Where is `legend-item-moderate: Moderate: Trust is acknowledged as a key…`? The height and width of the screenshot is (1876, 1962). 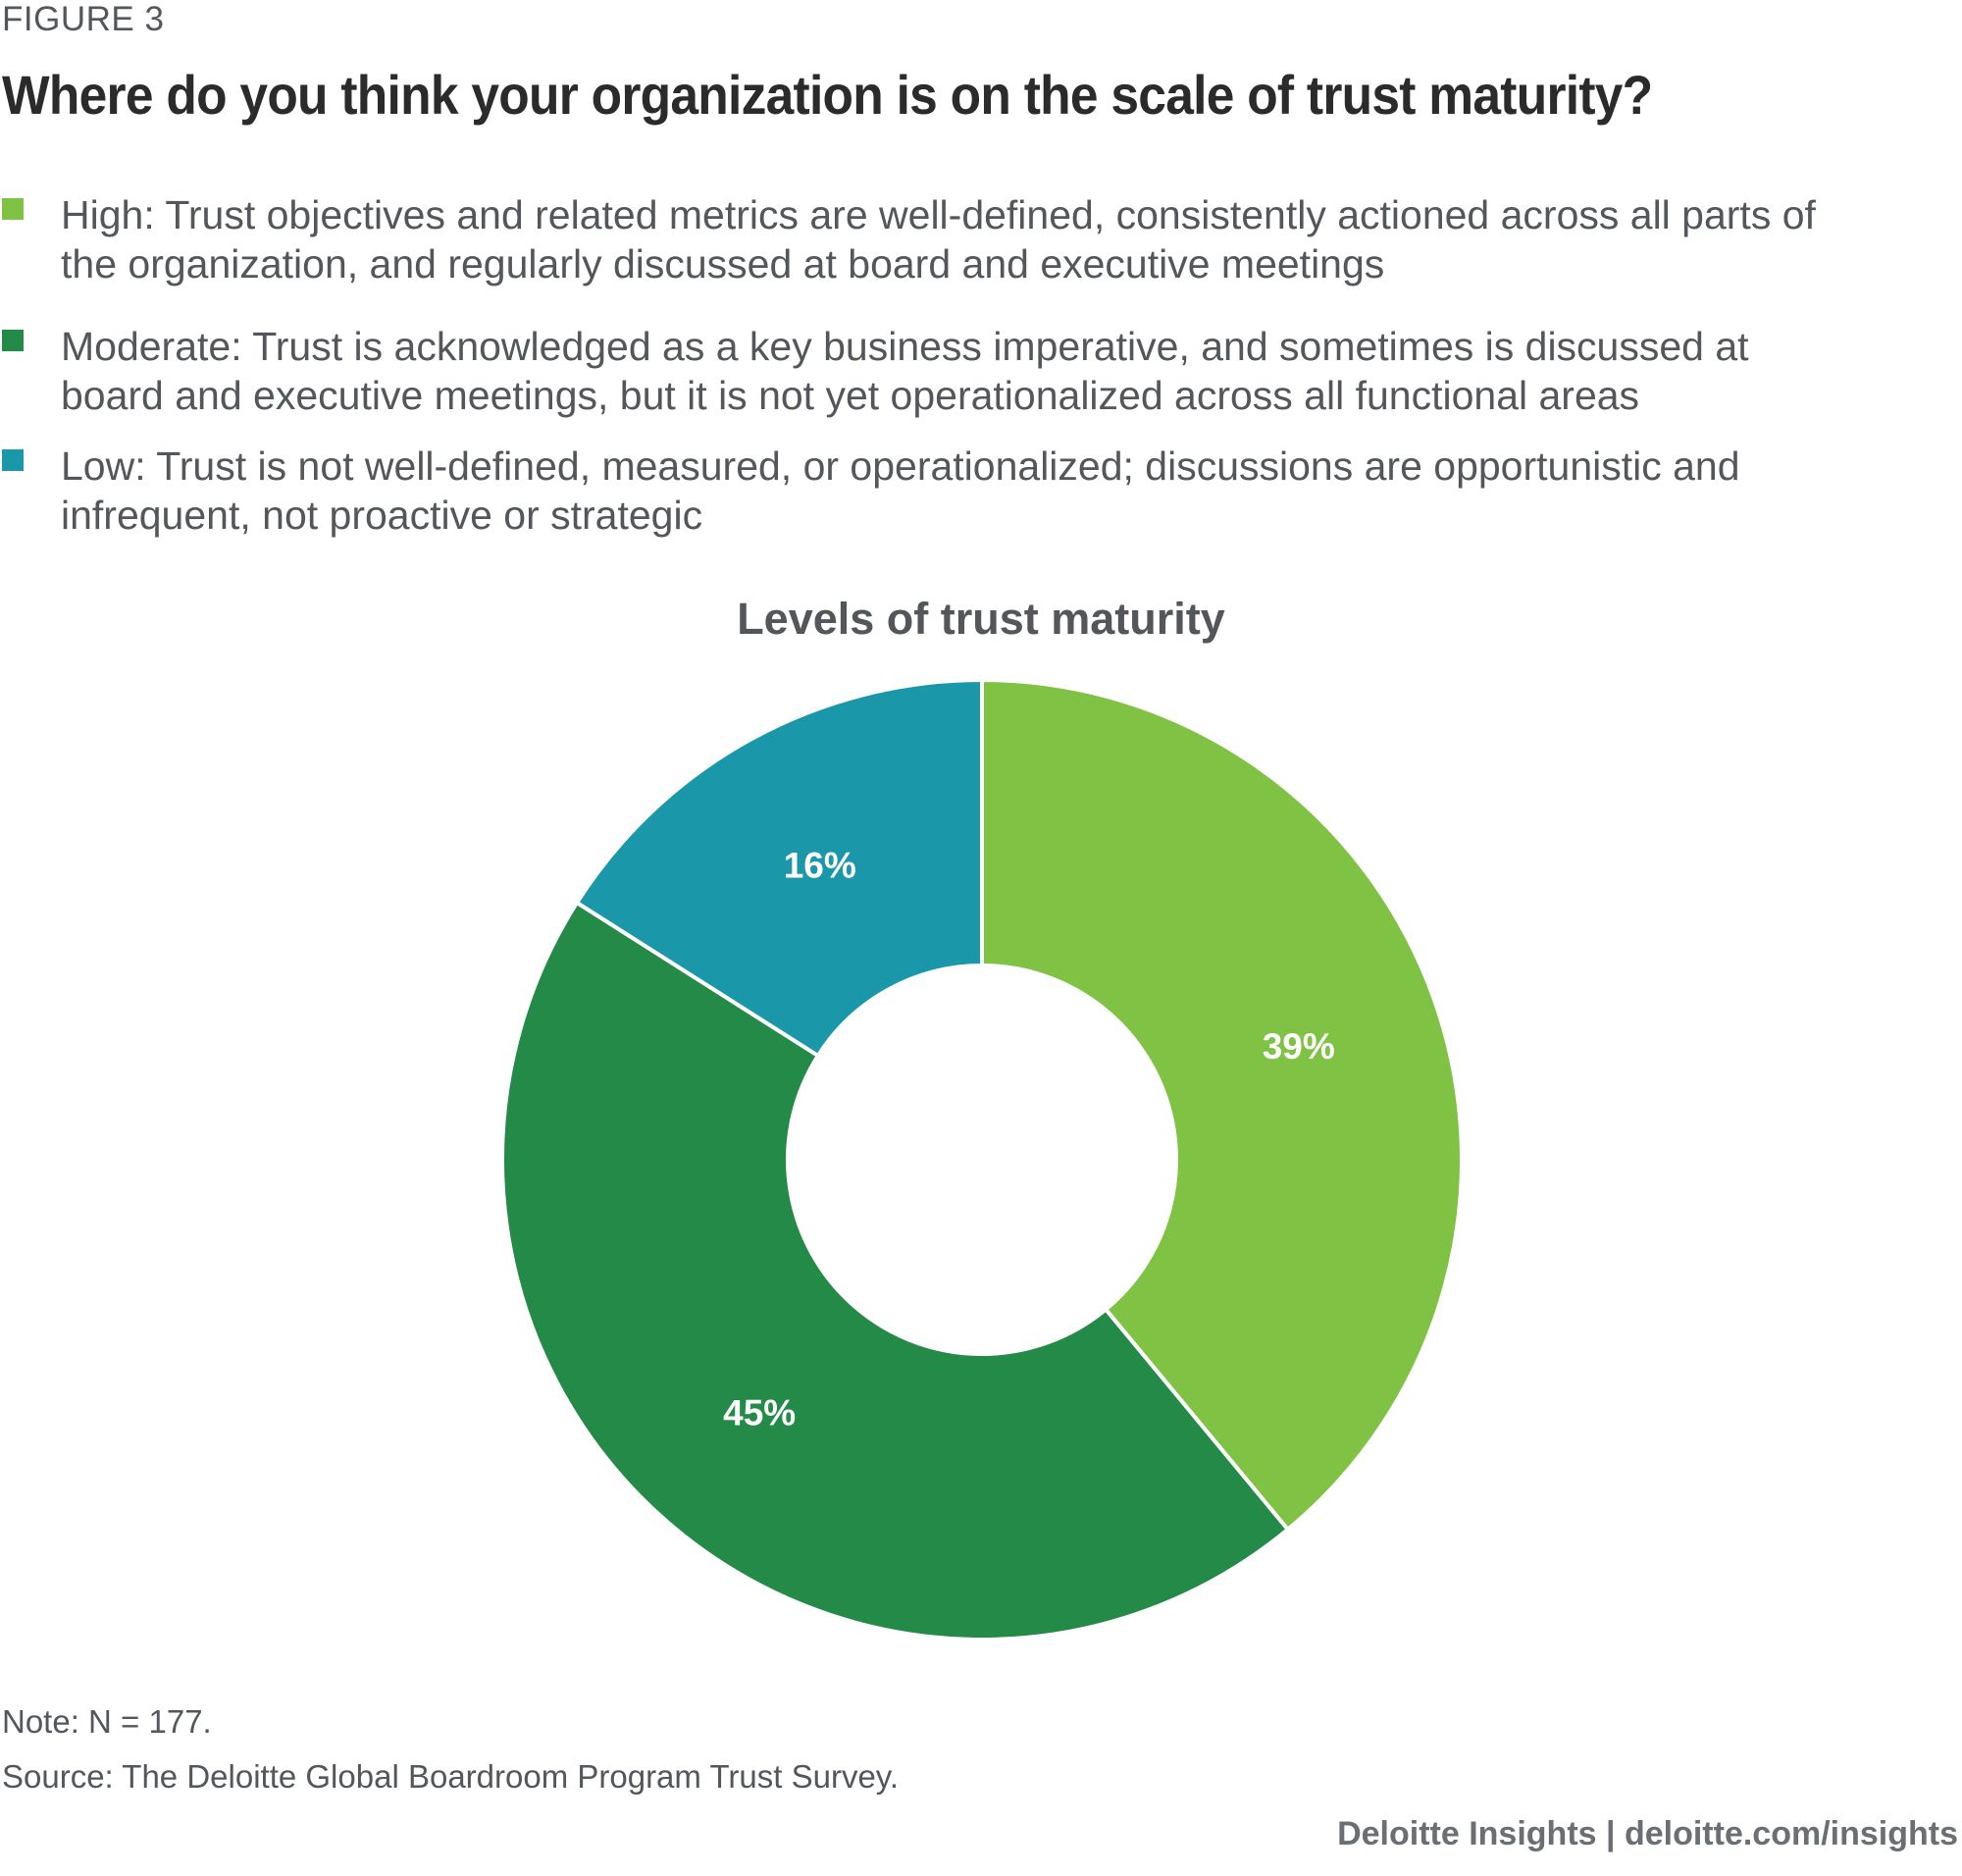
legend-item-moderate: Moderate: Trust is acknowledged as a key… is located at coordinates (922, 371).